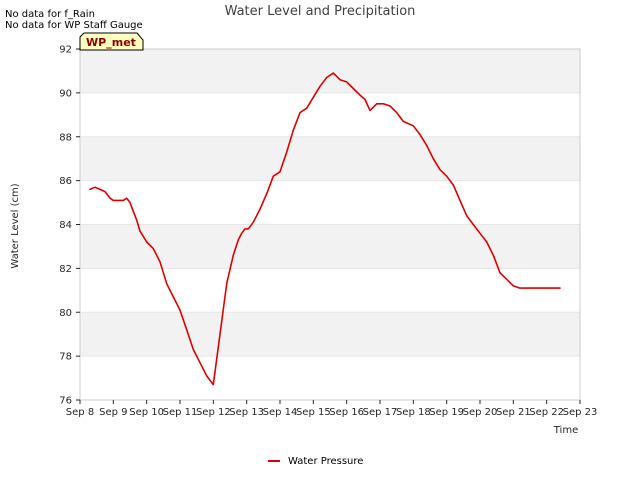 The height and width of the screenshot is (480, 640). I want to click on x-tick-label: Sep 20, so click(480, 412).